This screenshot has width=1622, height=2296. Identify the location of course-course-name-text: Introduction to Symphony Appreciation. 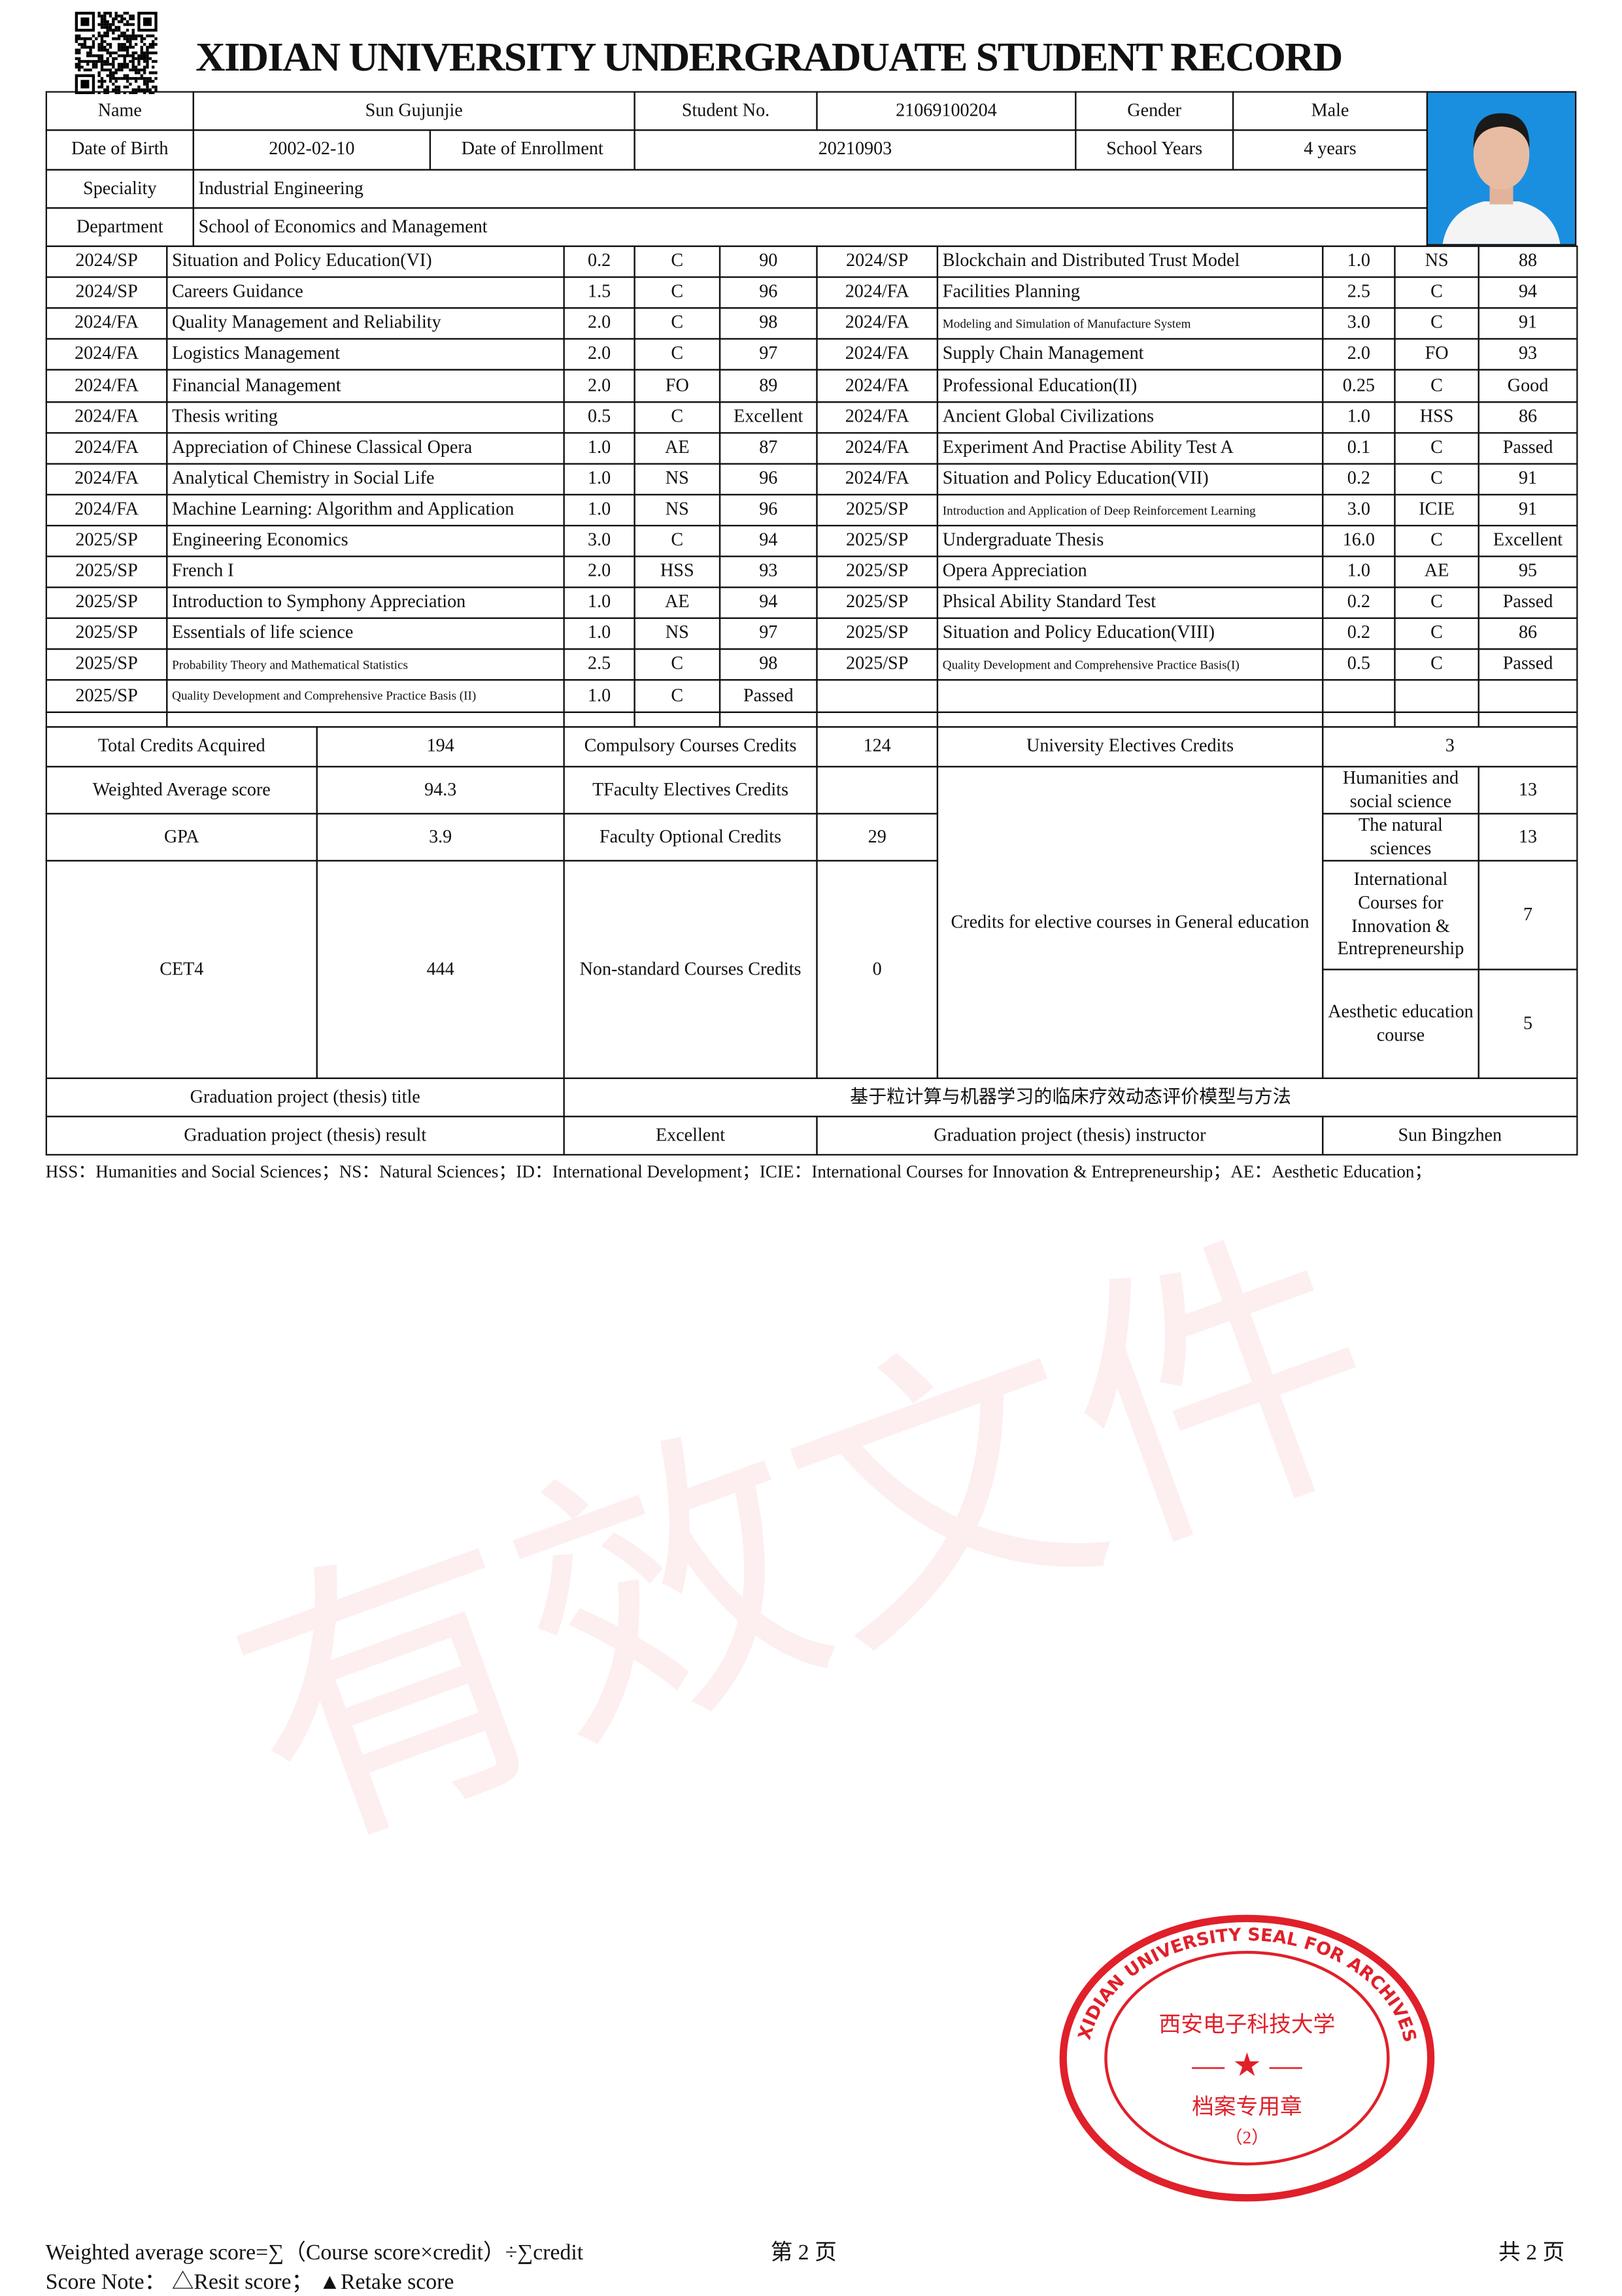
(319, 601).